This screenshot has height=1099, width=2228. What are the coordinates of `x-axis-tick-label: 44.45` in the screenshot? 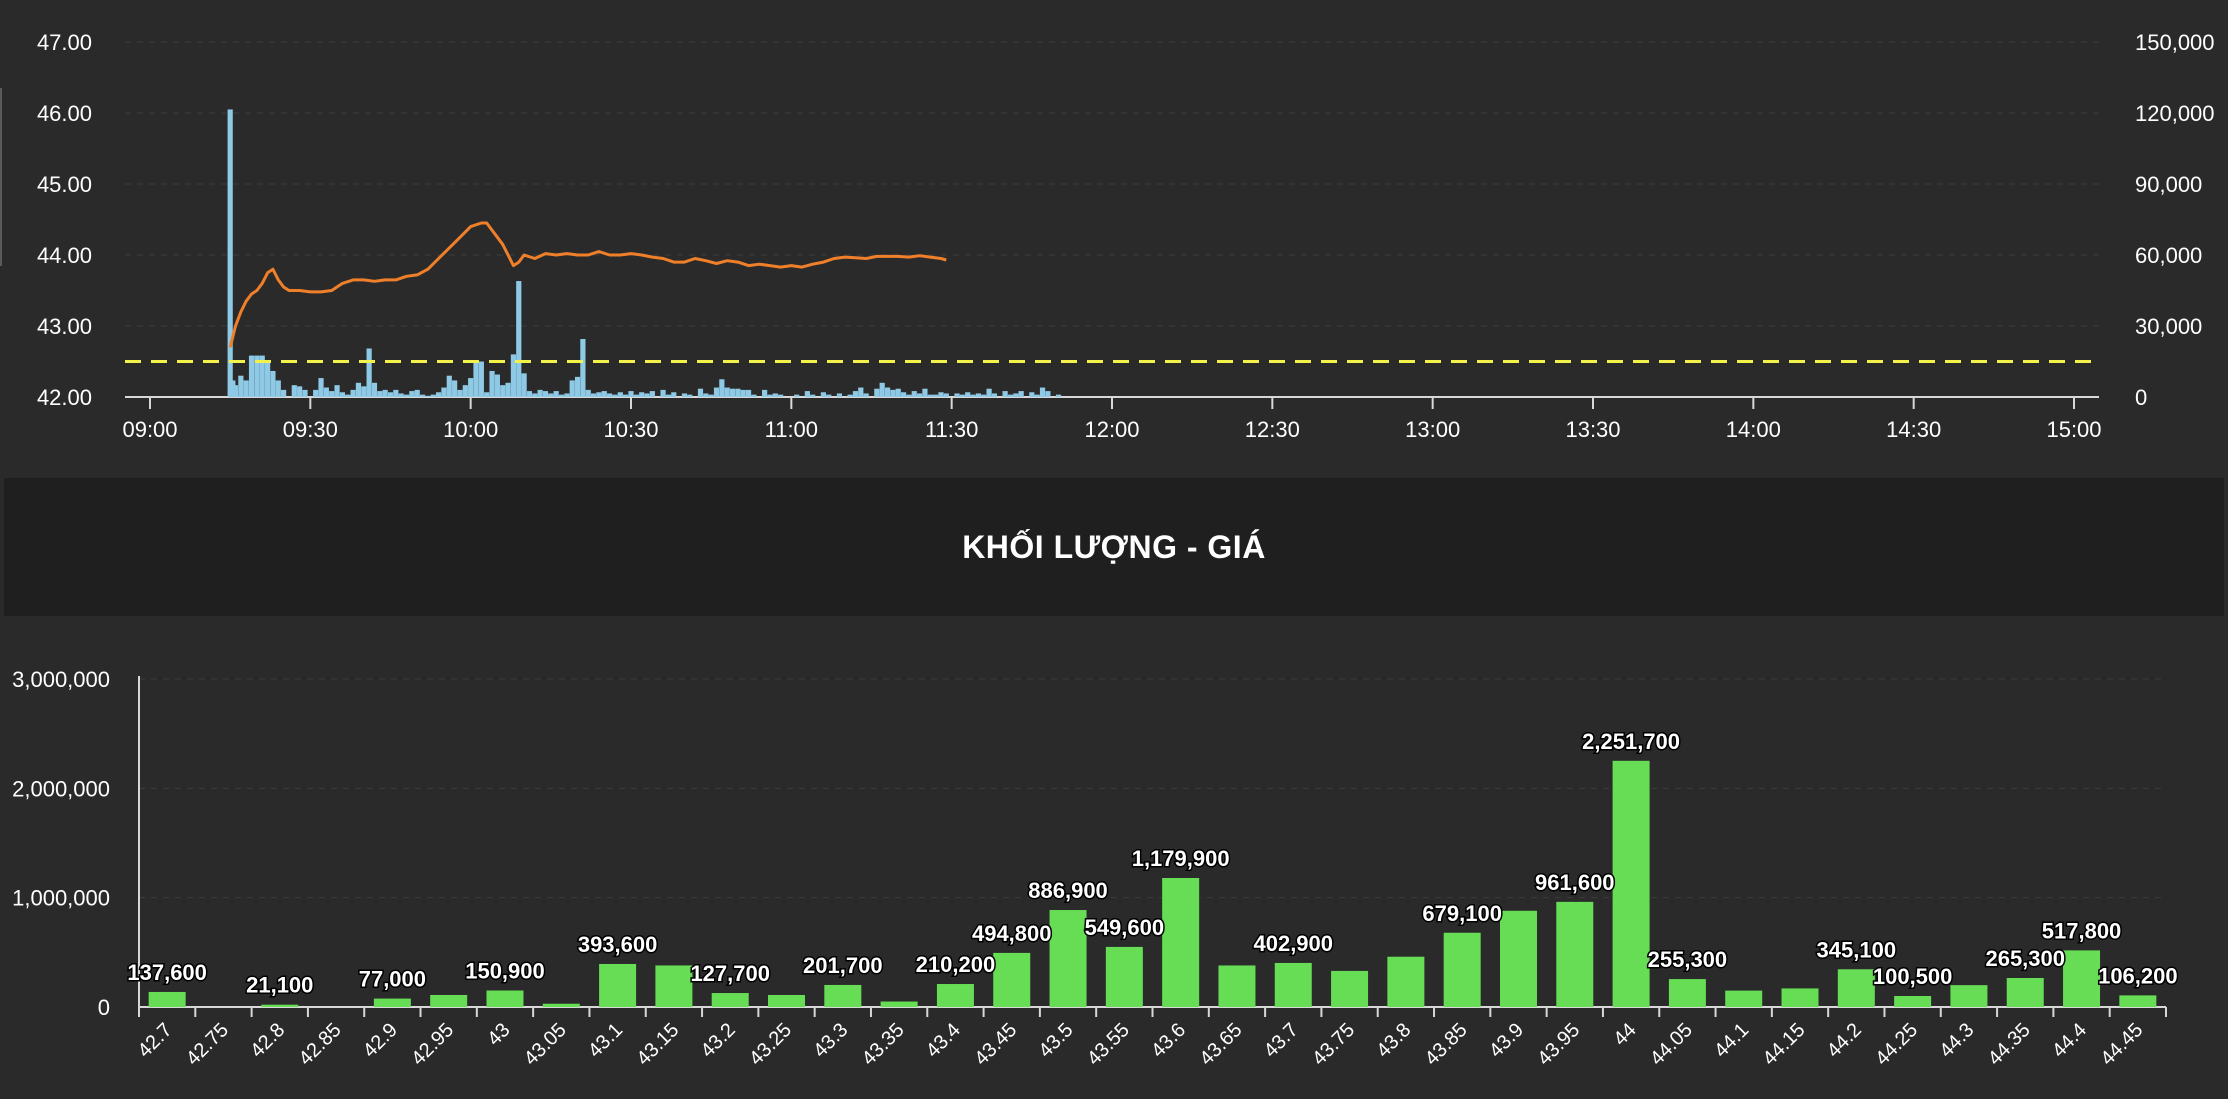 It's located at (2121, 1044).